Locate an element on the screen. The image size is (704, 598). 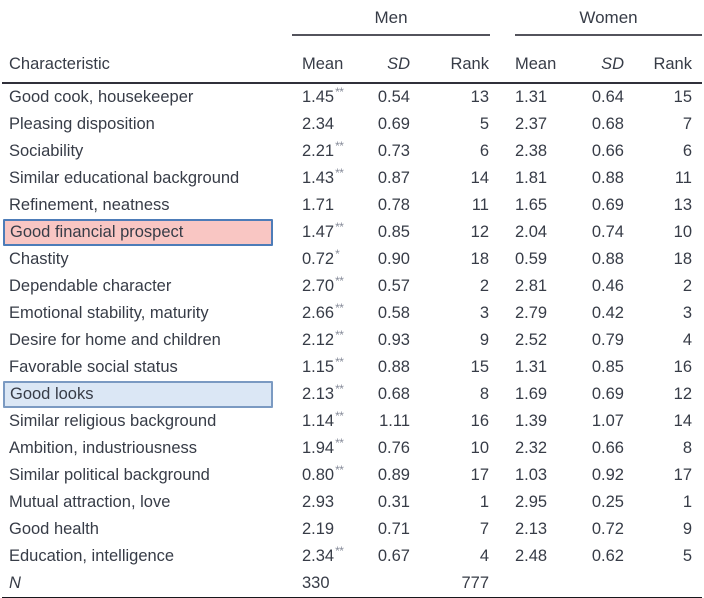
men-sd-cell: 0.78 is located at coordinates (393, 205).